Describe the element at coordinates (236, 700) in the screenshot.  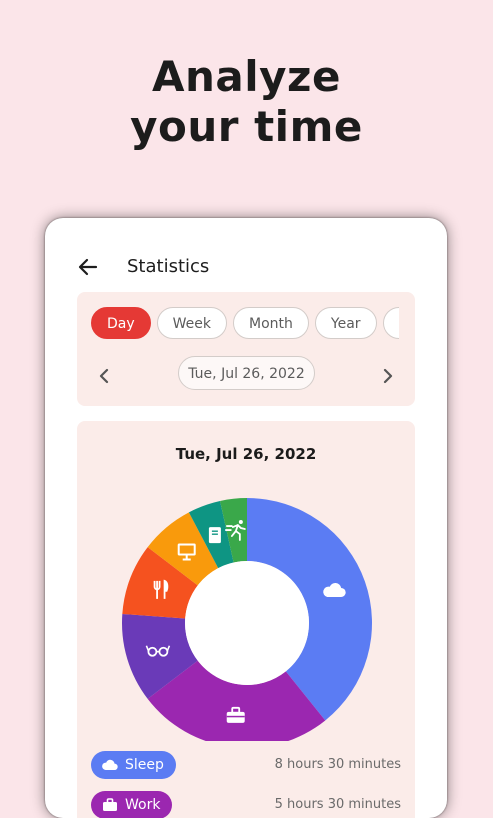
I see `donut-slice-work` at that location.